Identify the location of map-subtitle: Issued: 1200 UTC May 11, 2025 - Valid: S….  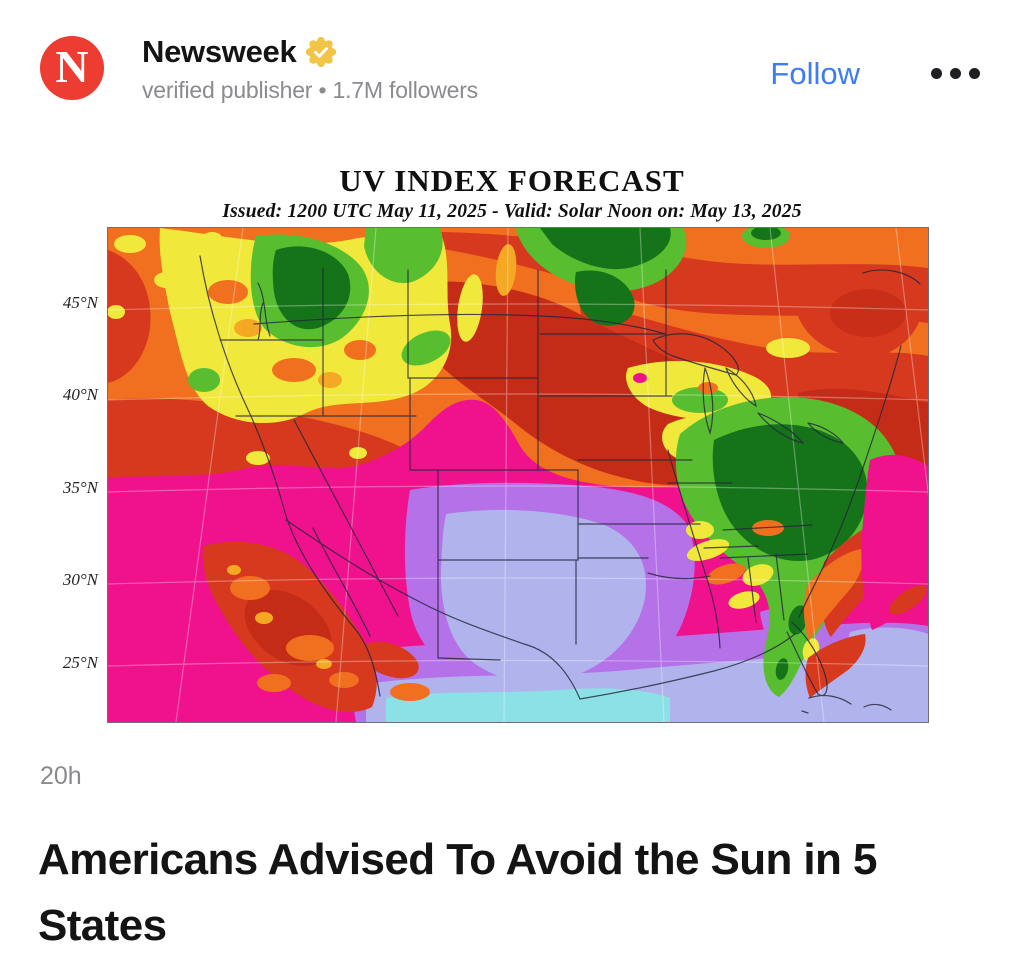
(512, 211).